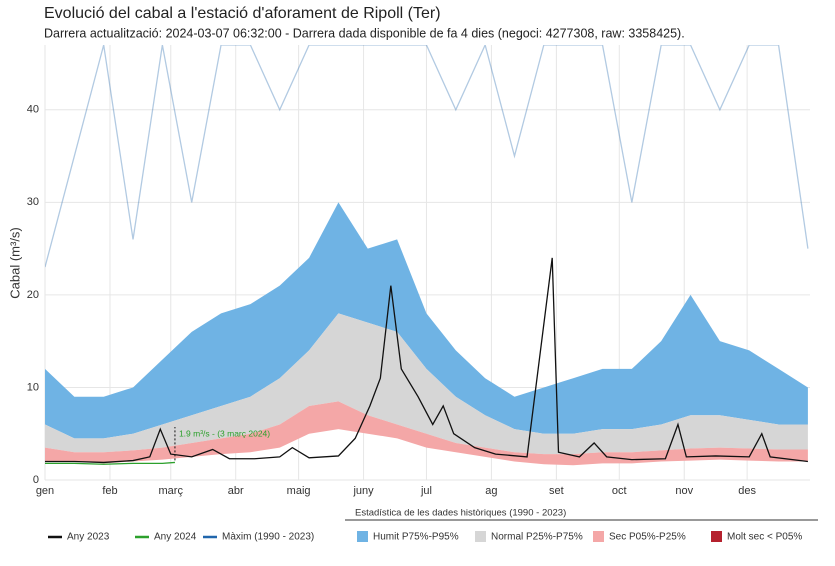  Describe the element at coordinates (426, 491) in the screenshot. I see `x-tick-label: jul` at that location.